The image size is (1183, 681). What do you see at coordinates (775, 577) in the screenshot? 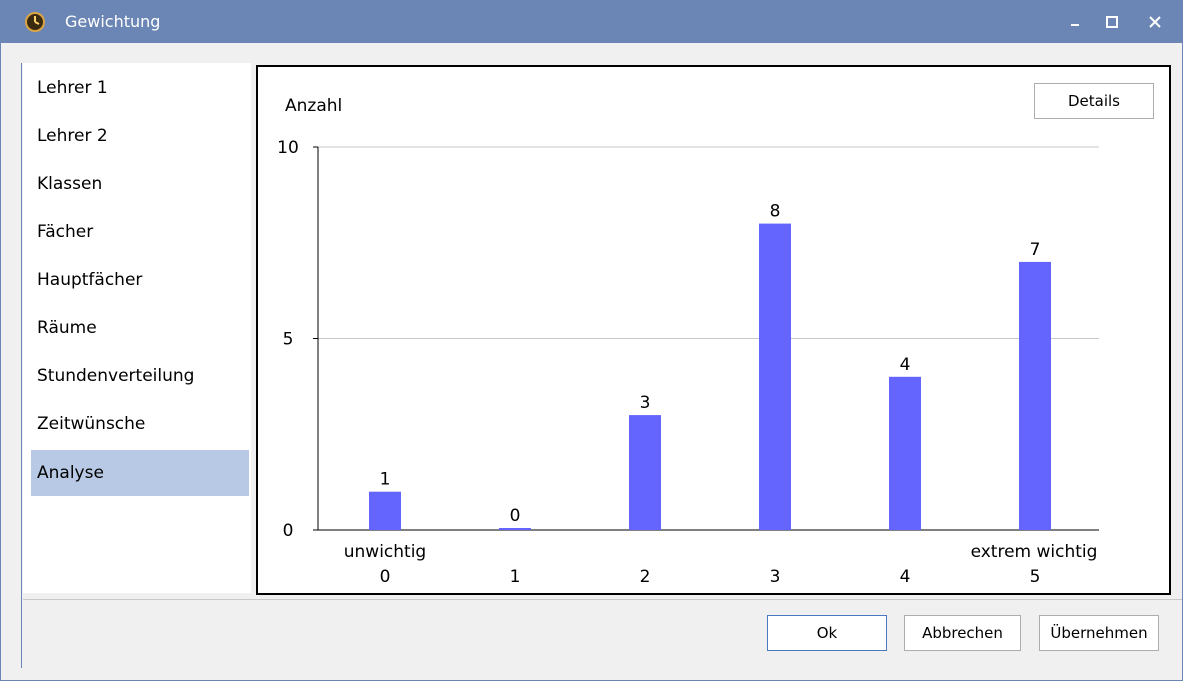
I see `x-tick-label-3: 3` at bounding box center [775, 577].